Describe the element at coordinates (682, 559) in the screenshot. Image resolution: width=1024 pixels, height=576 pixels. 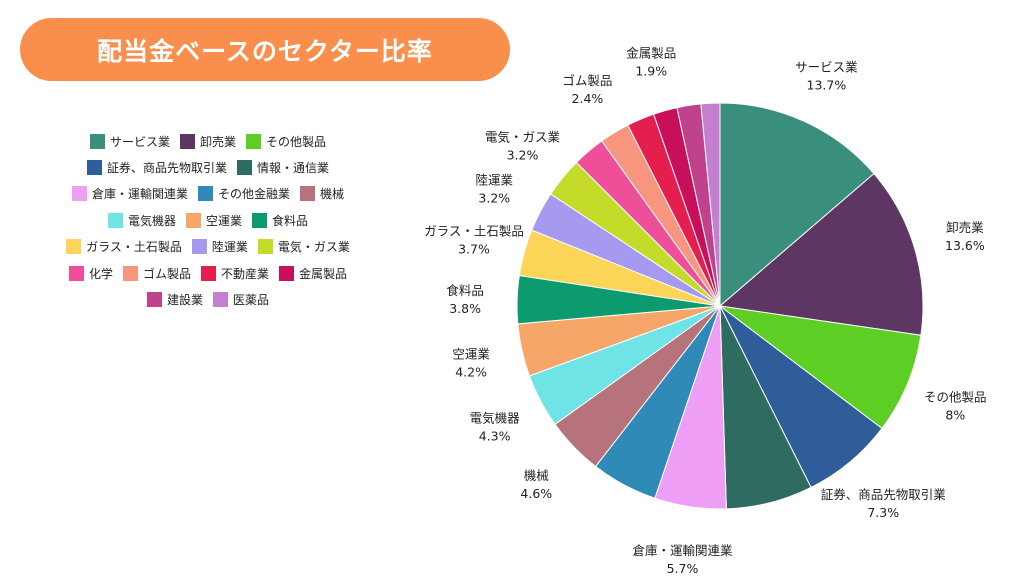
I see `slice-label: 倉庫・運輸関連業 5.7%` at that location.